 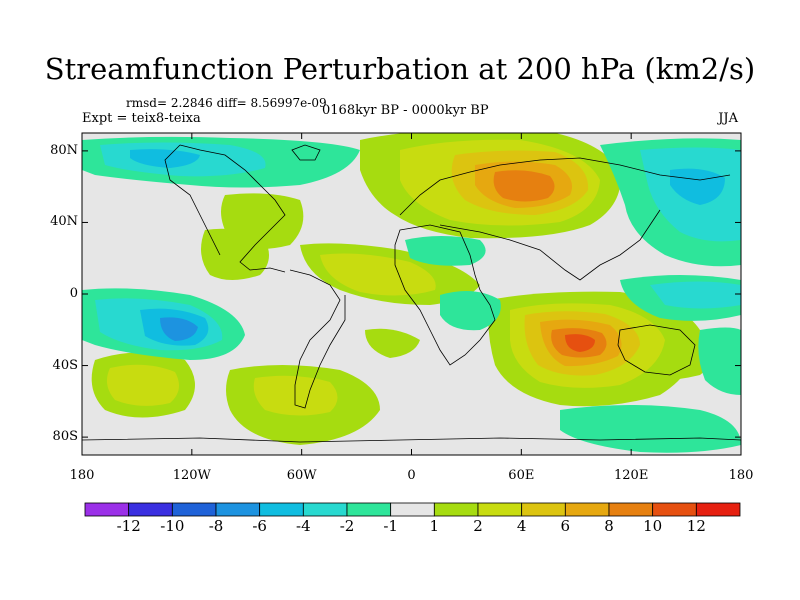 I want to click on colorbar-label: -10, so click(x=172, y=526).